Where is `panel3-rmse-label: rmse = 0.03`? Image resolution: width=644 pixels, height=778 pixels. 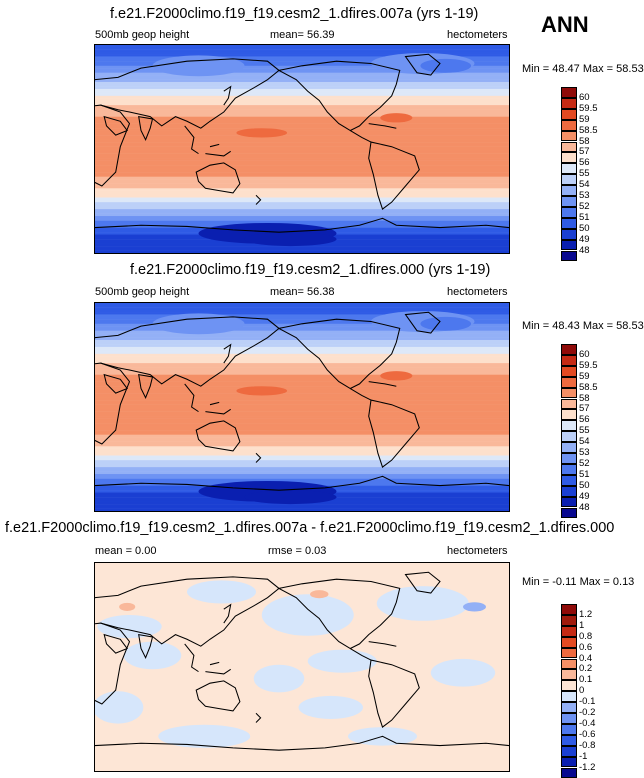 panel3-rmse-label: rmse = 0.03 is located at coordinates (297, 551).